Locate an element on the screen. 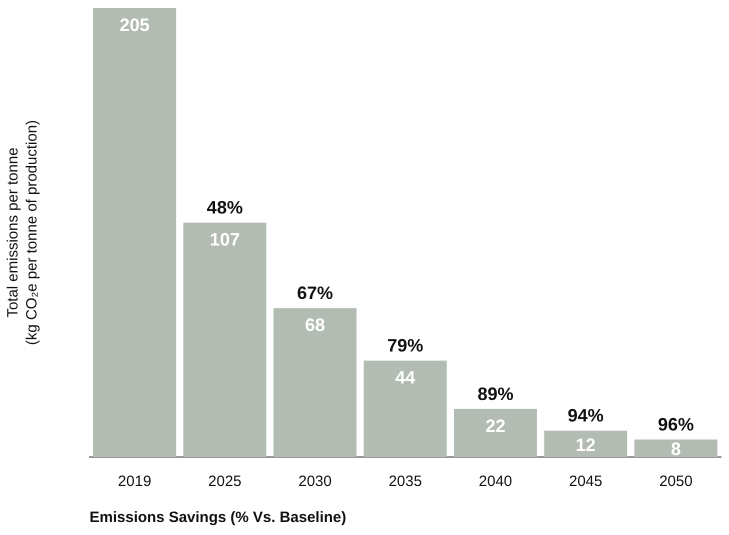  annotation: 89% is located at coordinates (495, 394).